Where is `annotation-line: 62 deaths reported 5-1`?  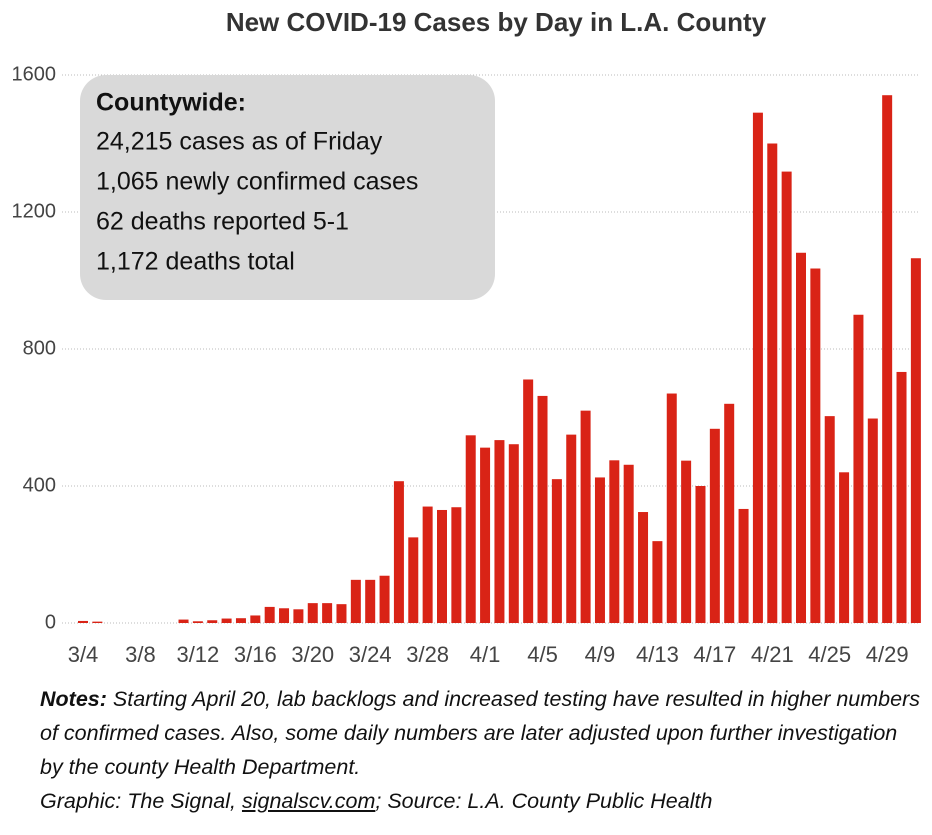 annotation-line: 62 deaths reported 5-1 is located at coordinates (222, 222).